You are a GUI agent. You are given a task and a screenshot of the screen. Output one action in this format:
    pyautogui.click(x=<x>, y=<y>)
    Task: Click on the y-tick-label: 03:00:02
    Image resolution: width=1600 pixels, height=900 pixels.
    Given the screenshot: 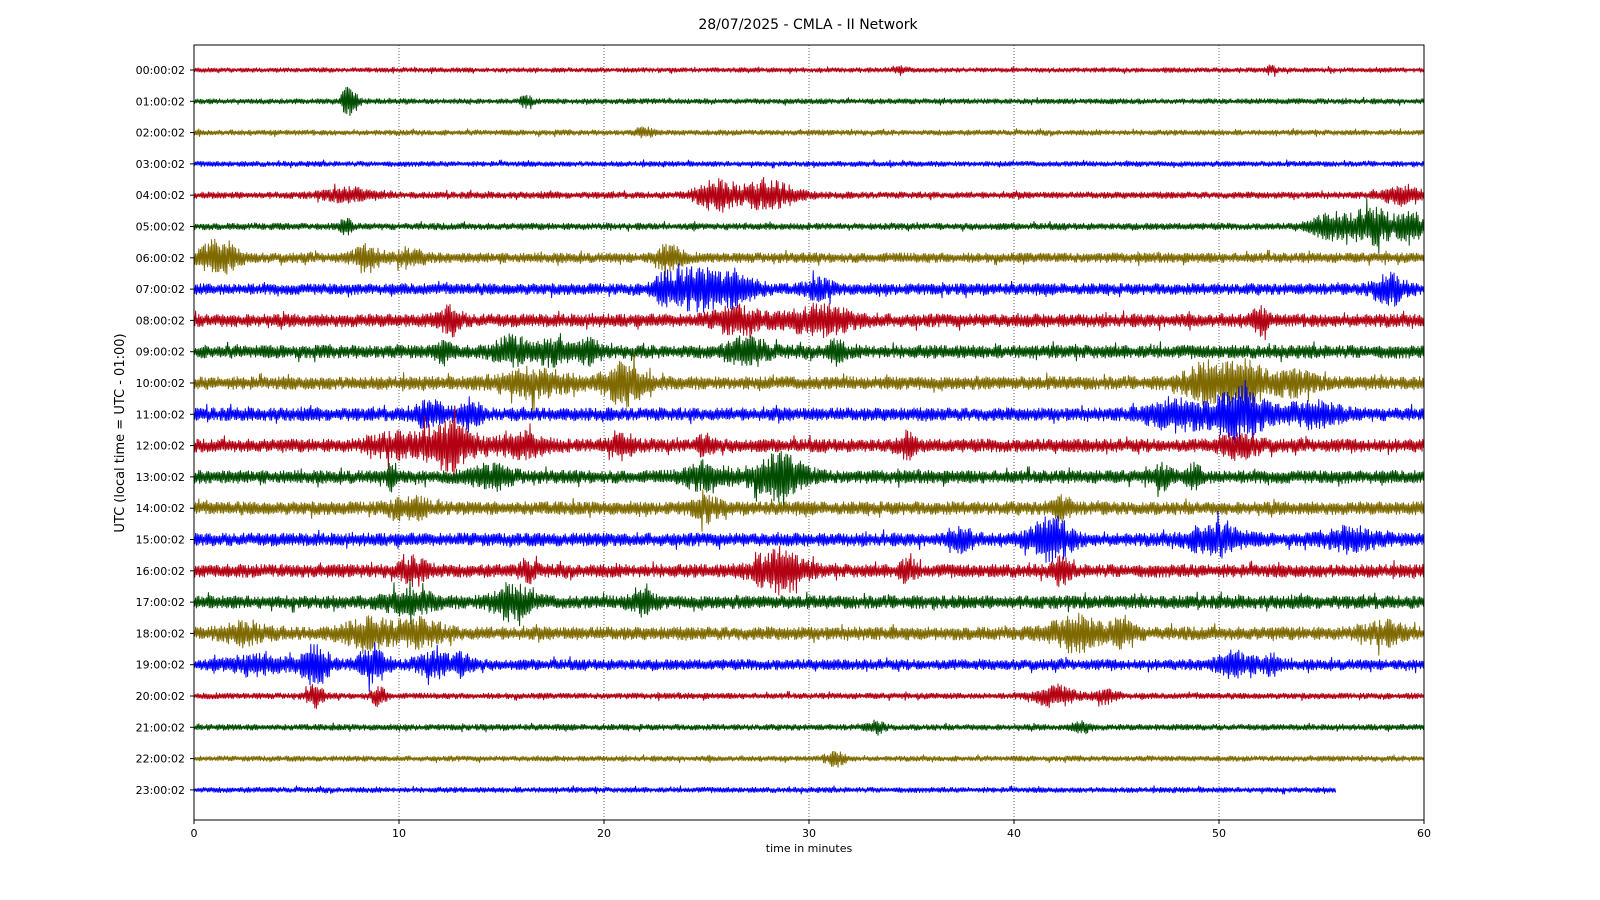 What is the action you would take?
    pyautogui.click(x=160, y=164)
    